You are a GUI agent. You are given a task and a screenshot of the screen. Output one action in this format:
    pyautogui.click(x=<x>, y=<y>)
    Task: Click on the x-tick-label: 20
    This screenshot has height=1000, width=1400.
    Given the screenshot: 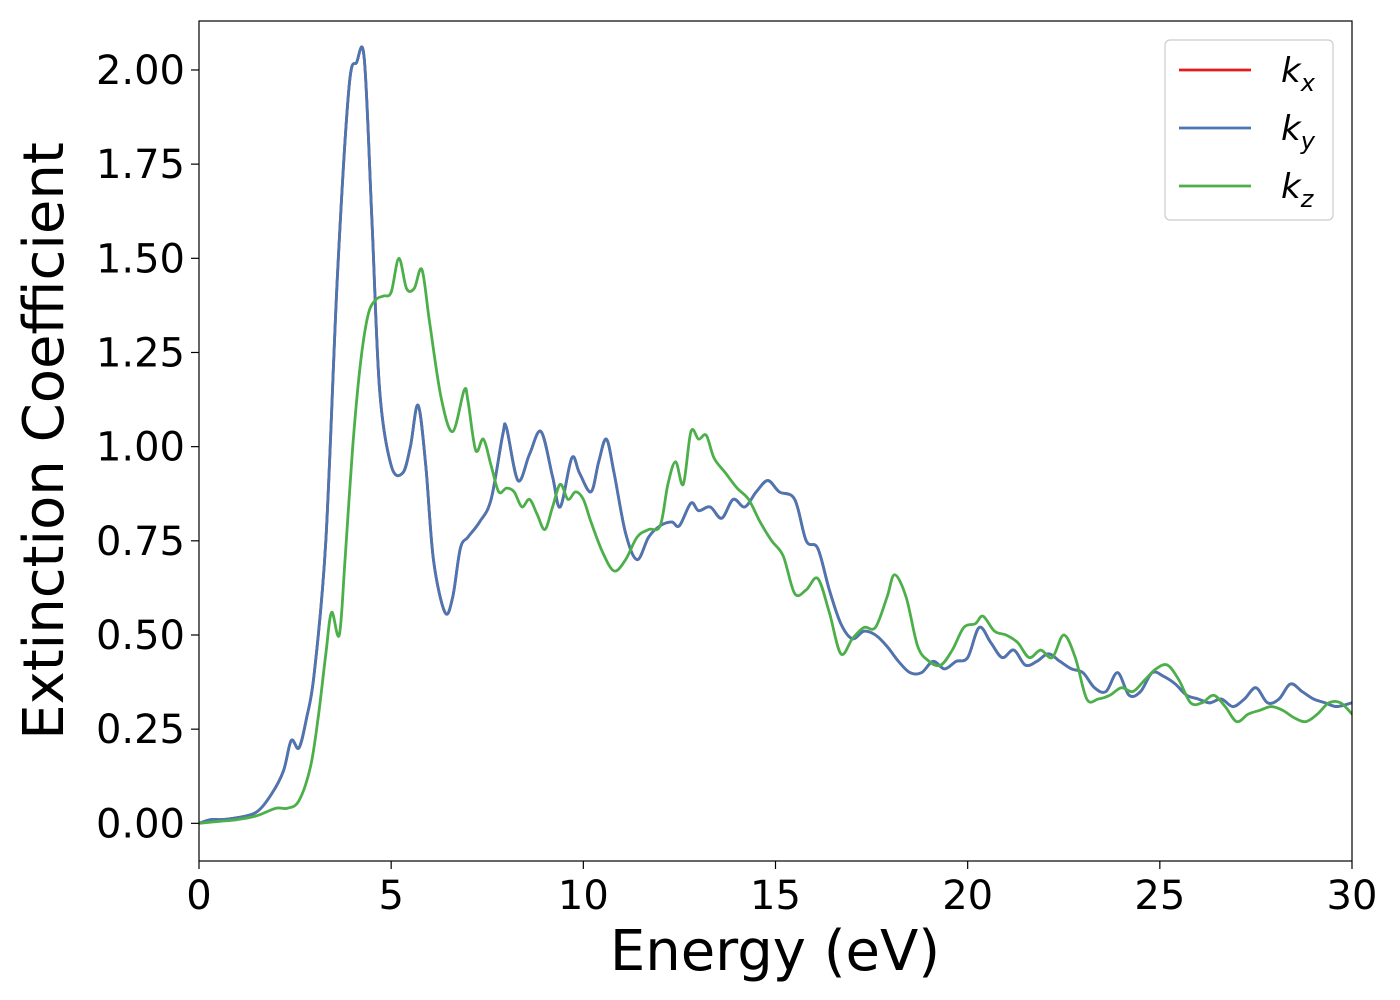 What is the action you would take?
    pyautogui.click(x=967, y=896)
    